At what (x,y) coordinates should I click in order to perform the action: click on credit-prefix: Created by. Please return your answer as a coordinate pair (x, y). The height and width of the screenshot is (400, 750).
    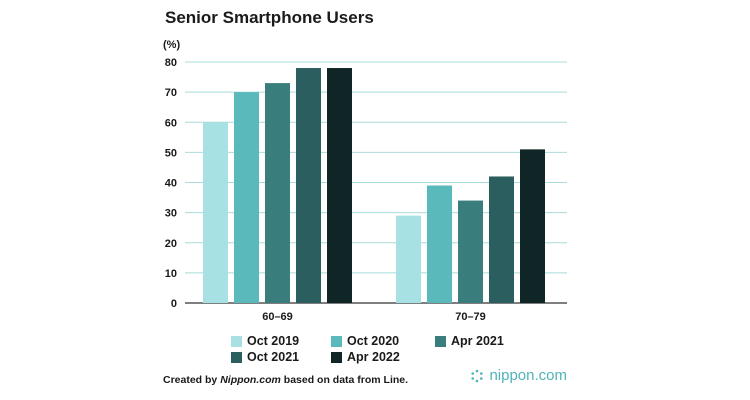
    Looking at the image, I should click on (192, 380).